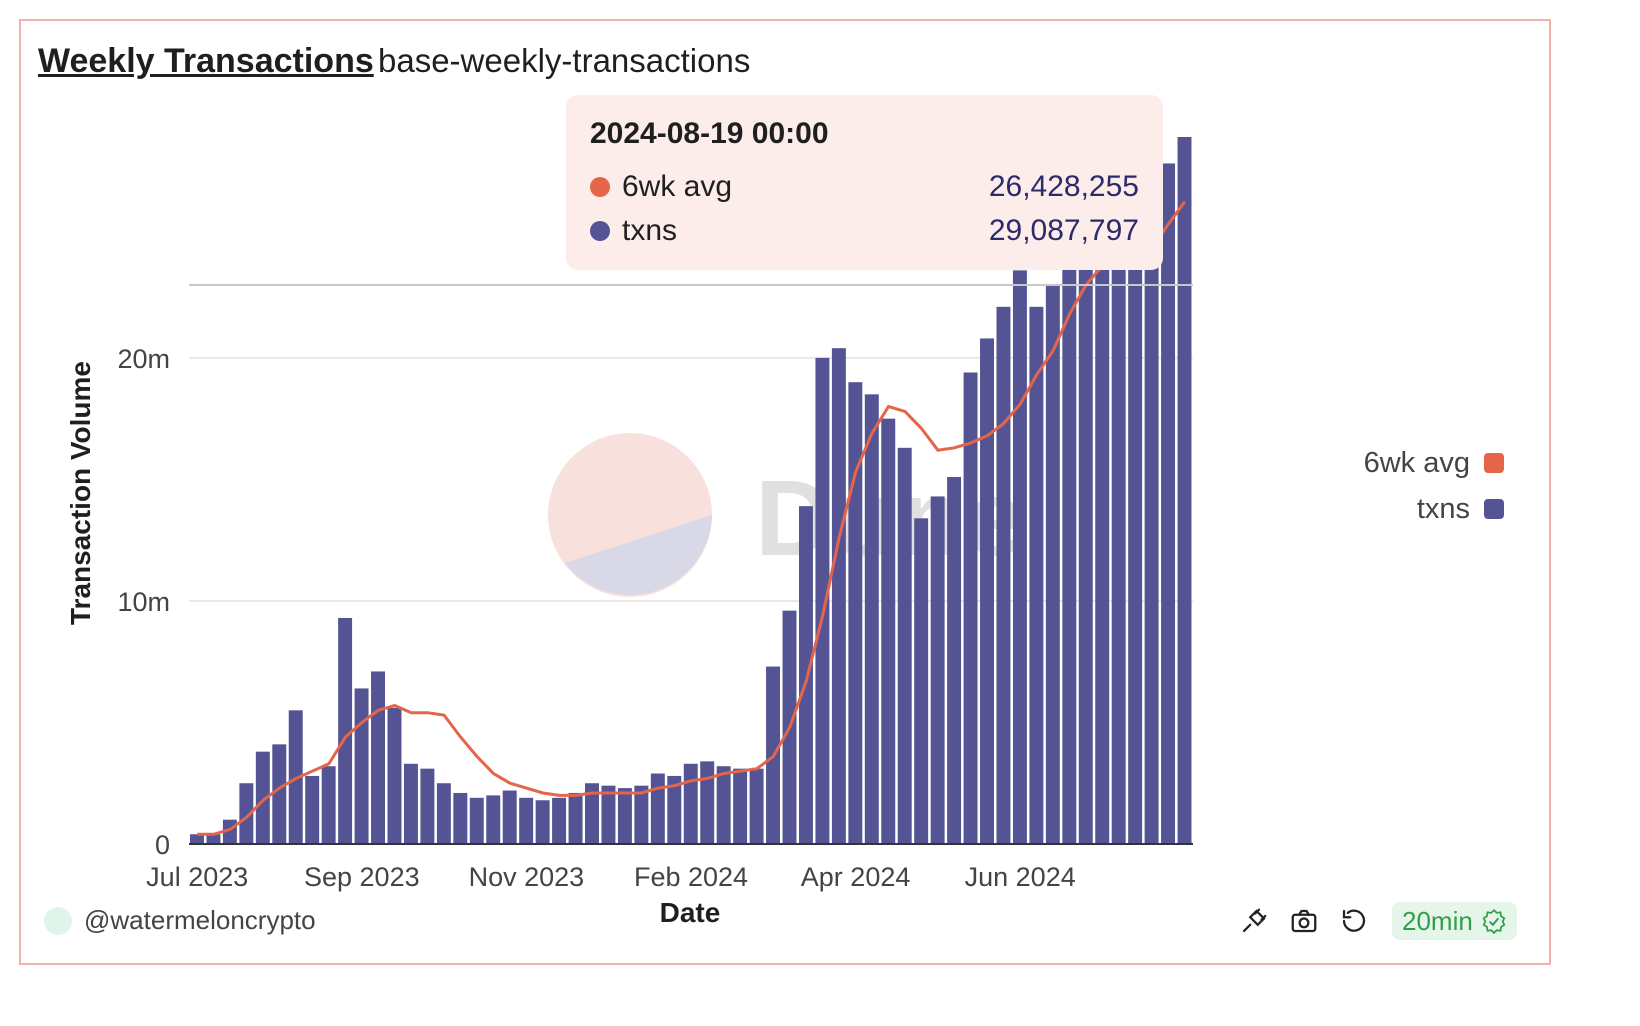 The height and width of the screenshot is (1026, 1640). I want to click on chart-subtitle: base-weekly-transactions, so click(564, 60).